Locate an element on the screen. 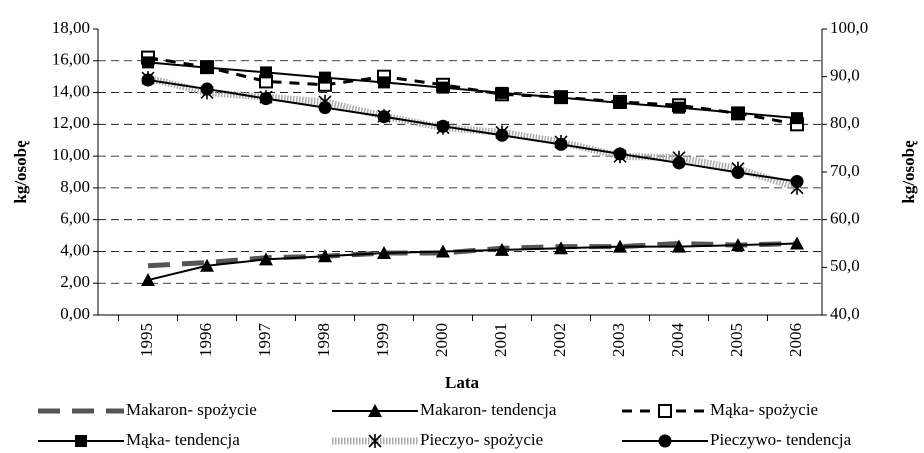 Image resolution: width=924 pixels, height=453 pixels. legend-label: Makaron- tendencja is located at coordinates (488, 409).